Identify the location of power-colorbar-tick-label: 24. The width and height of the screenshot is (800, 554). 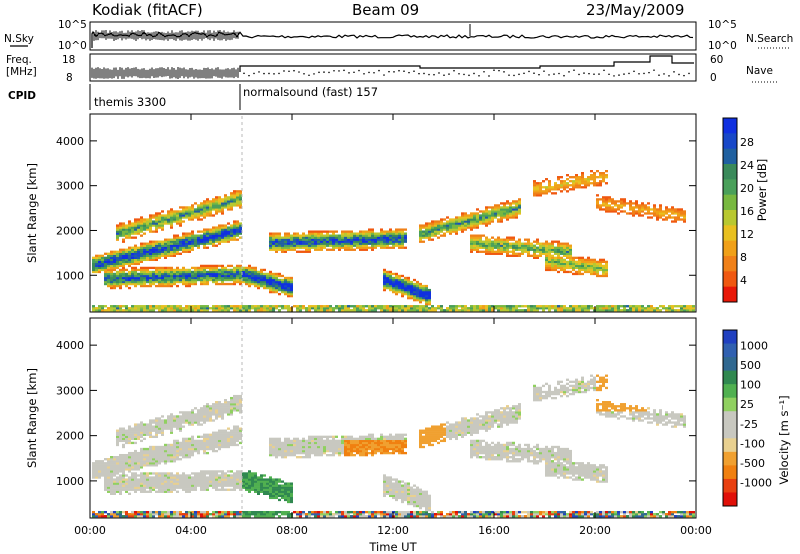
(747, 165).